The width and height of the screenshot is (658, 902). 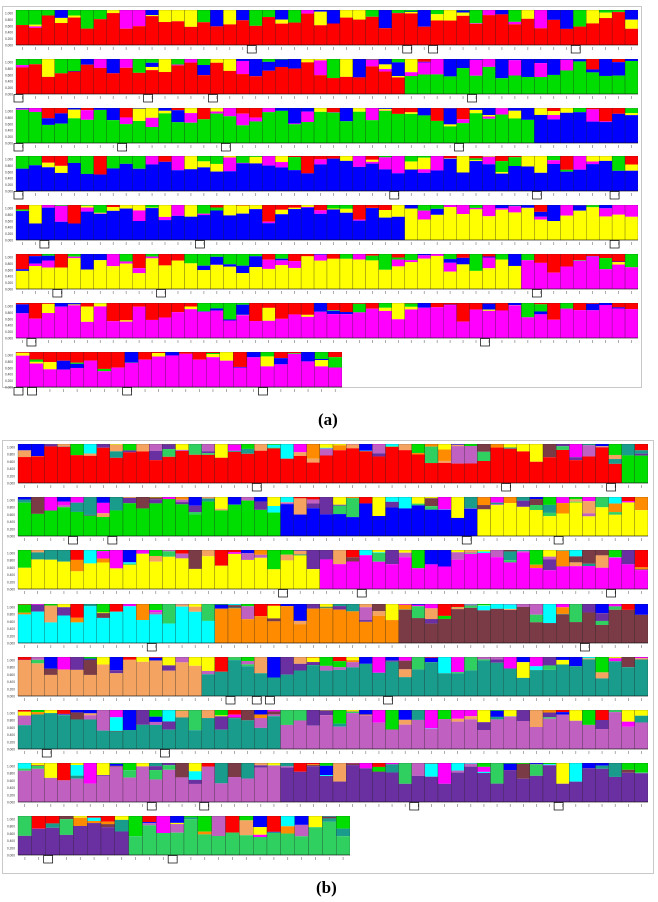 What do you see at coordinates (18, 98) in the screenshot?
I see `highlight-box` at bounding box center [18, 98].